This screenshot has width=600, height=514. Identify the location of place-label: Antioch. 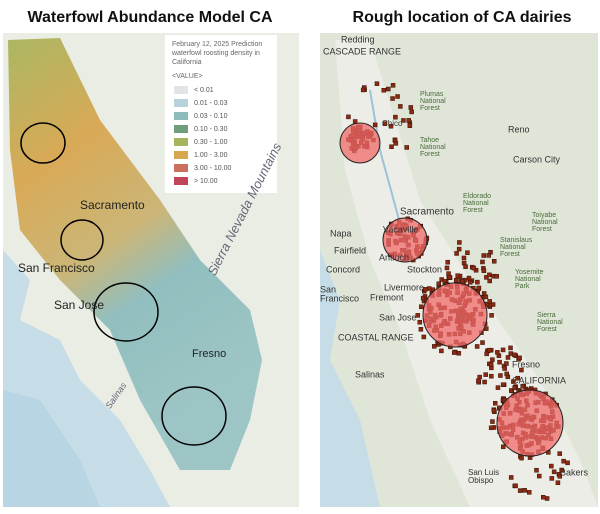
(394, 257).